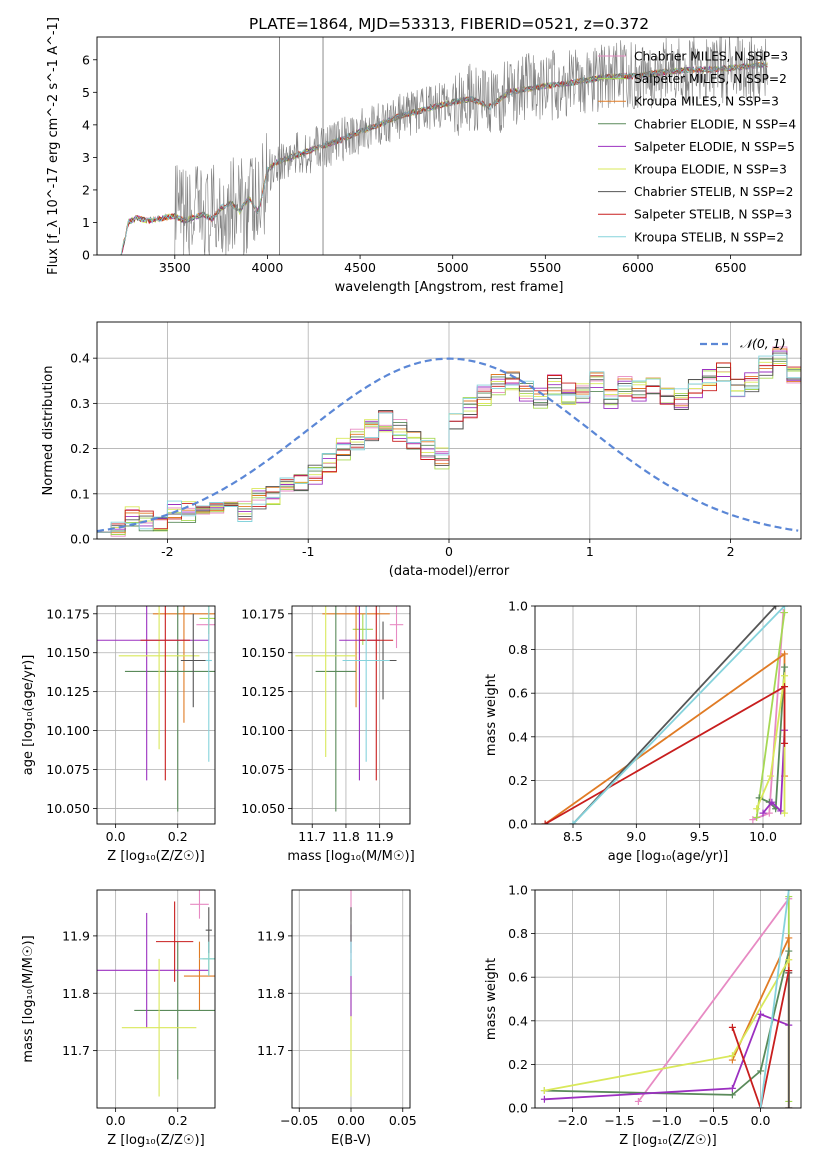  Describe the element at coordinates (666, 1120) in the screenshot. I see `x-tick-label: −1.0` at that location.